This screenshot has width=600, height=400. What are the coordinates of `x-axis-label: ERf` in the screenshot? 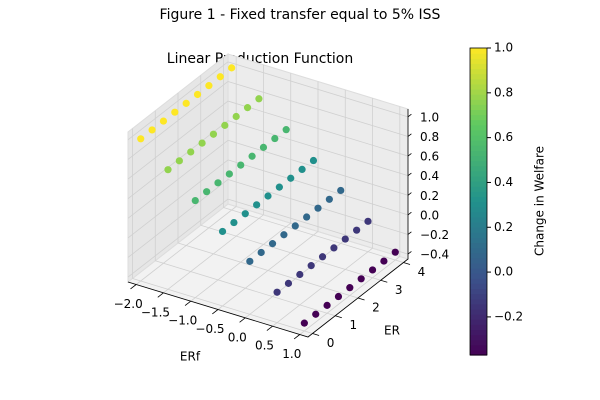 It's located at (190, 357).